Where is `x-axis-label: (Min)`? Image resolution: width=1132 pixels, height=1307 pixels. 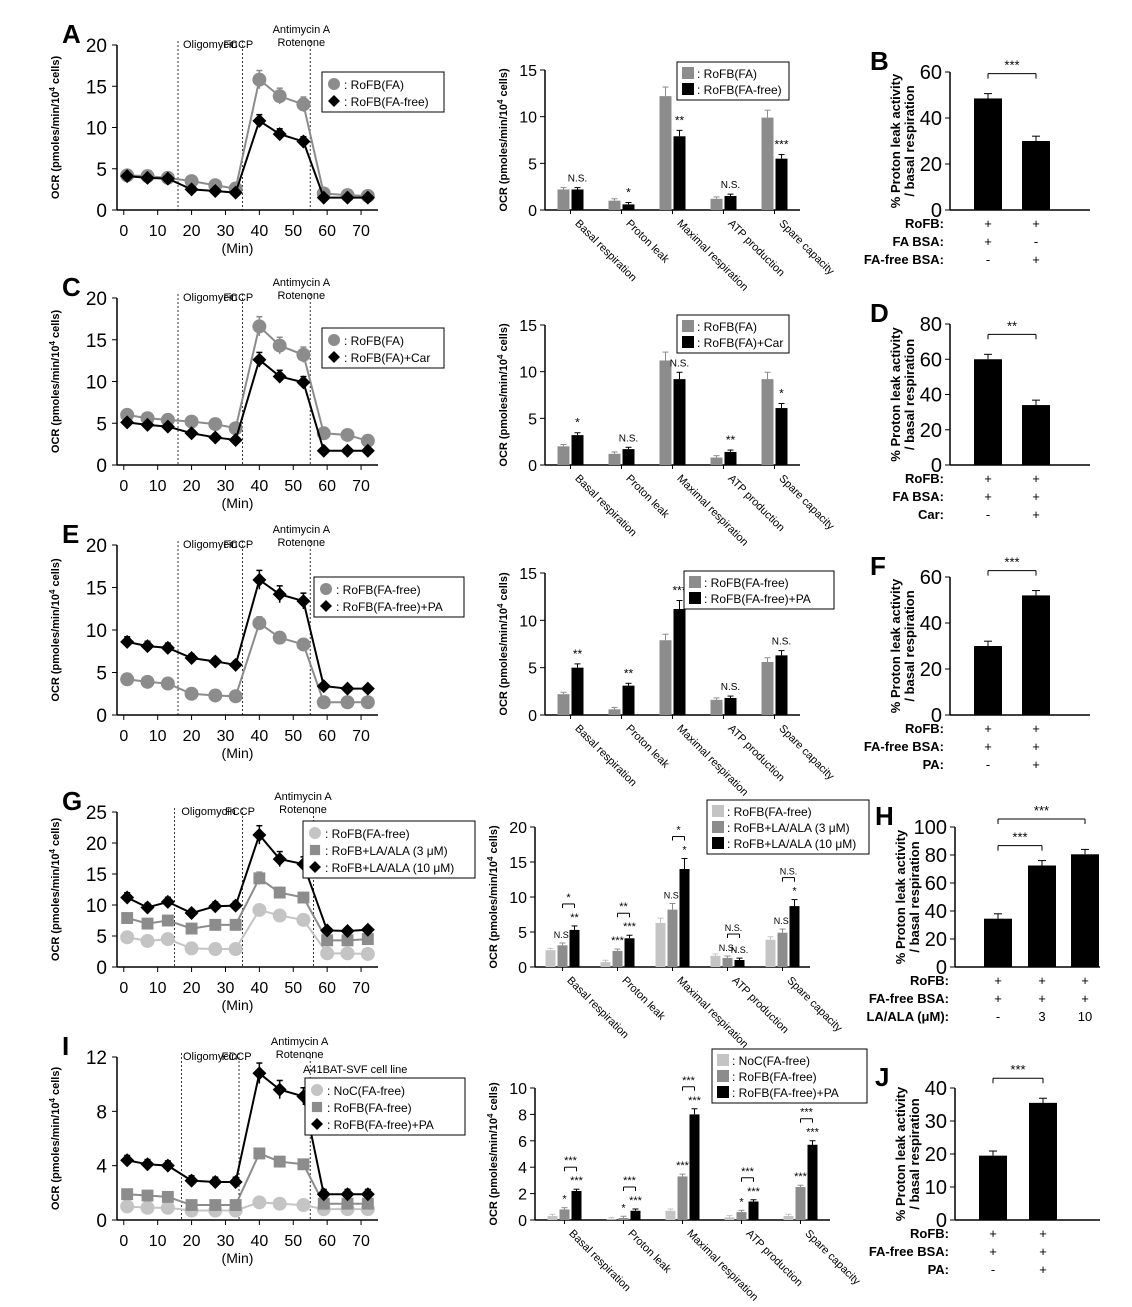 x-axis-label: (Min) is located at coordinates (238, 753).